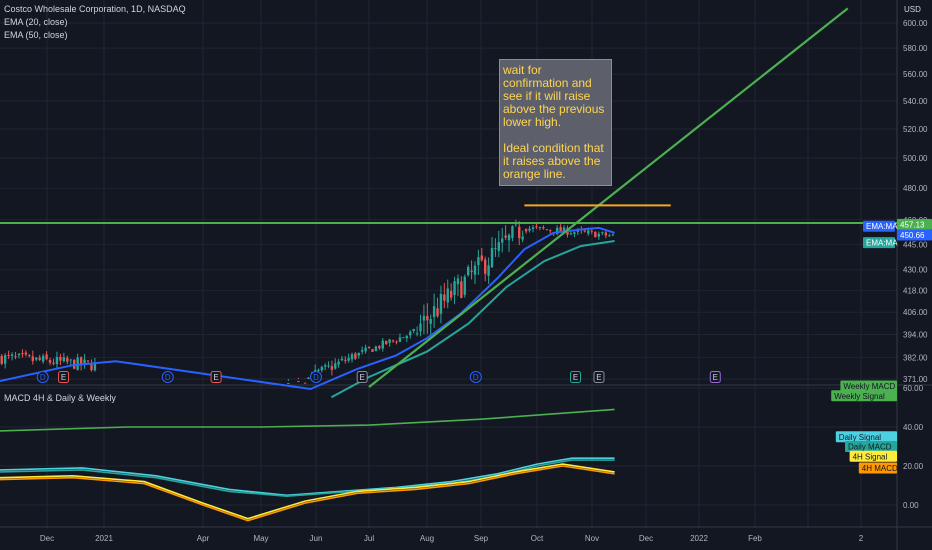 The width and height of the screenshot is (932, 550). What do you see at coordinates (915, 270) in the screenshot?
I see `price-tick-label: 430.00` at bounding box center [915, 270].